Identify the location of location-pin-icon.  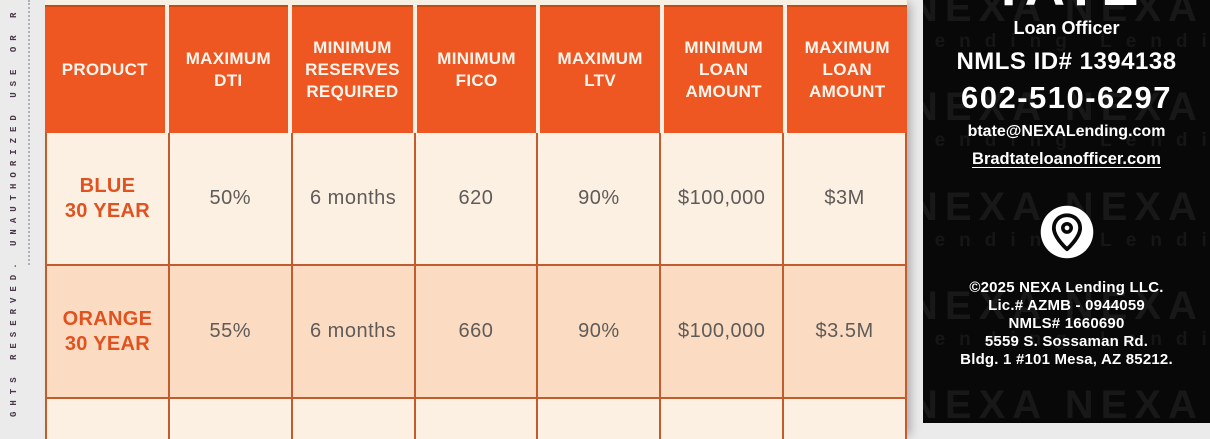
(1067, 234).